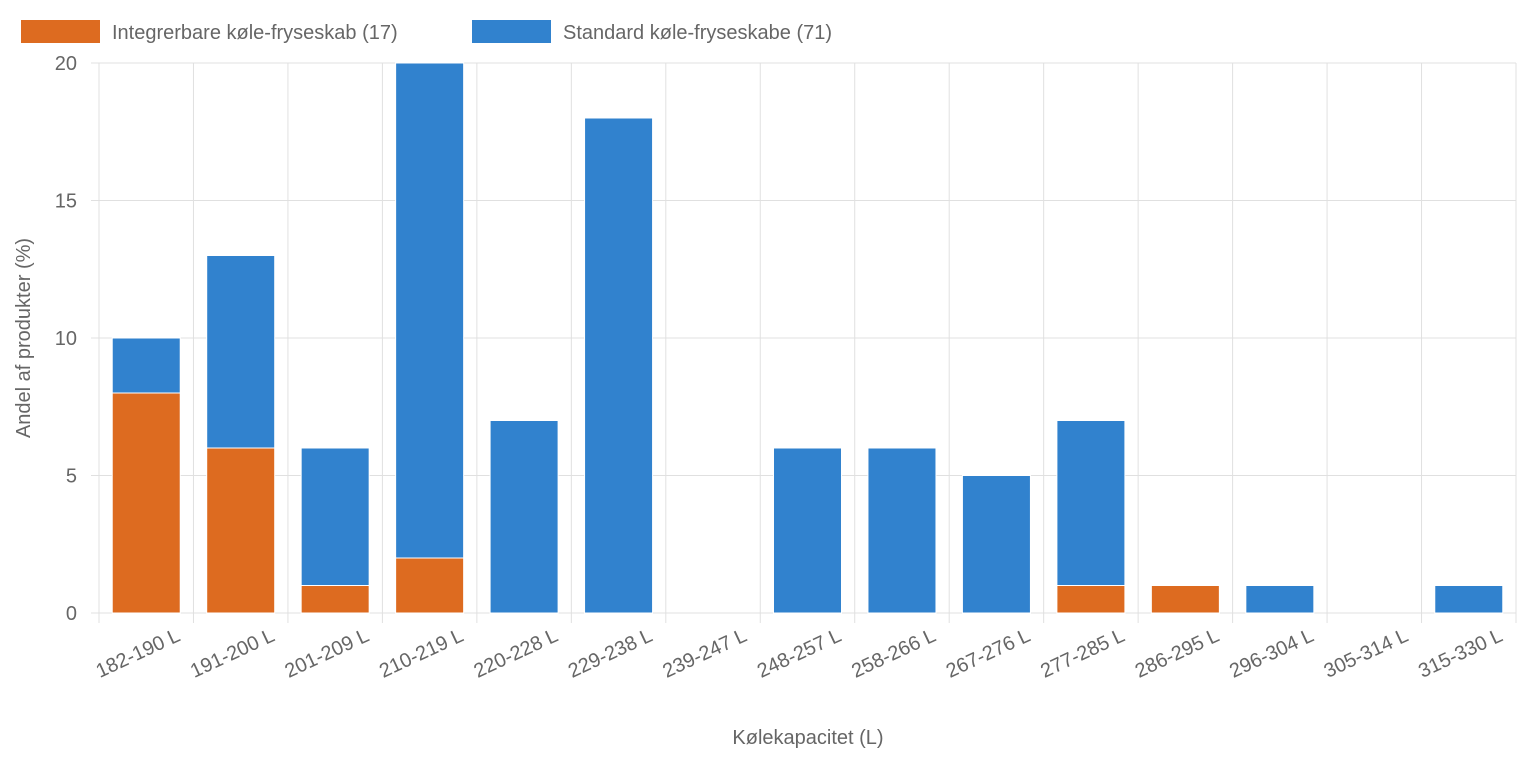 The width and height of the screenshot is (1518, 763). Describe the element at coordinates (66, 64) in the screenshot. I see `y-tick-label: 20` at that location.